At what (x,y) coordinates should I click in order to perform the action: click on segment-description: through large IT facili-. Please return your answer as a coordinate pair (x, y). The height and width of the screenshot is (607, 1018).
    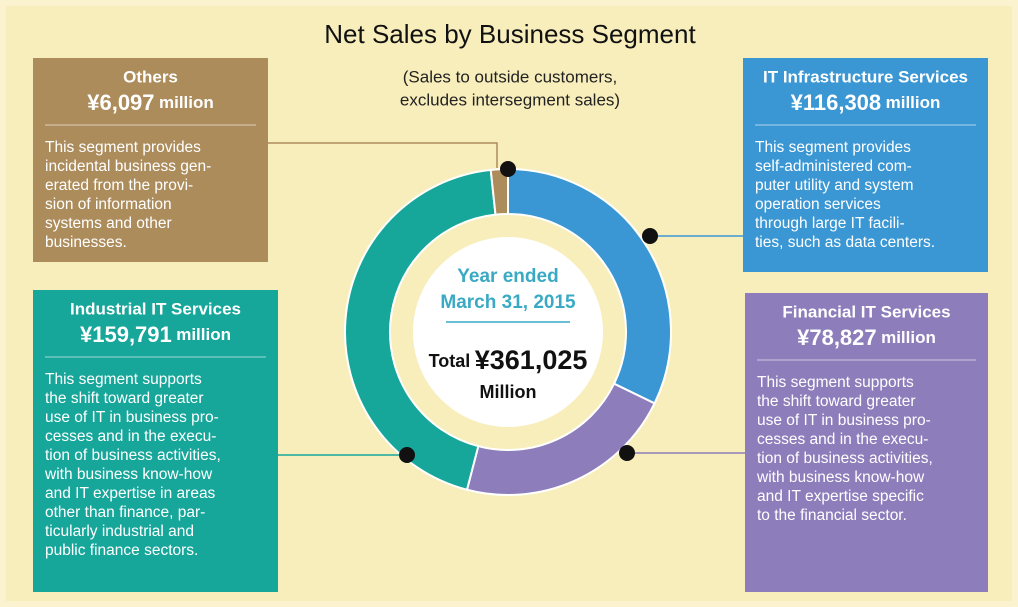
    Looking at the image, I should click on (830, 223).